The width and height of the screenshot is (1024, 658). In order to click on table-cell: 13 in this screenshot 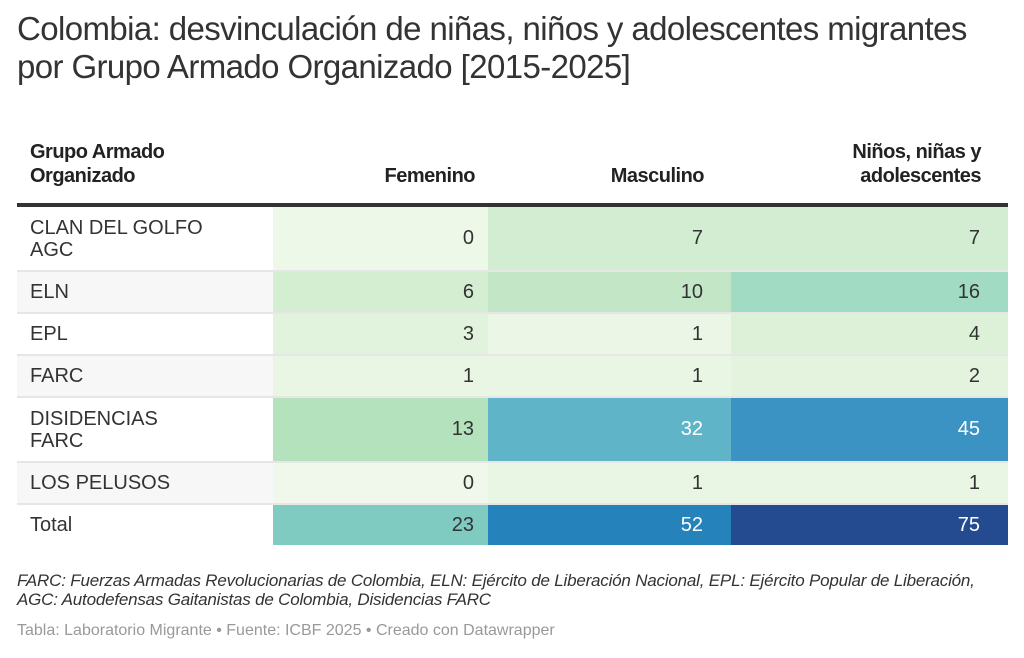, I will do `click(380, 429)`.